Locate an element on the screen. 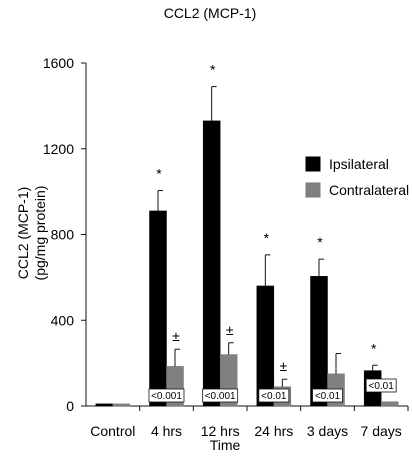  x-tick-label: 4 hrs is located at coordinates (166, 431).